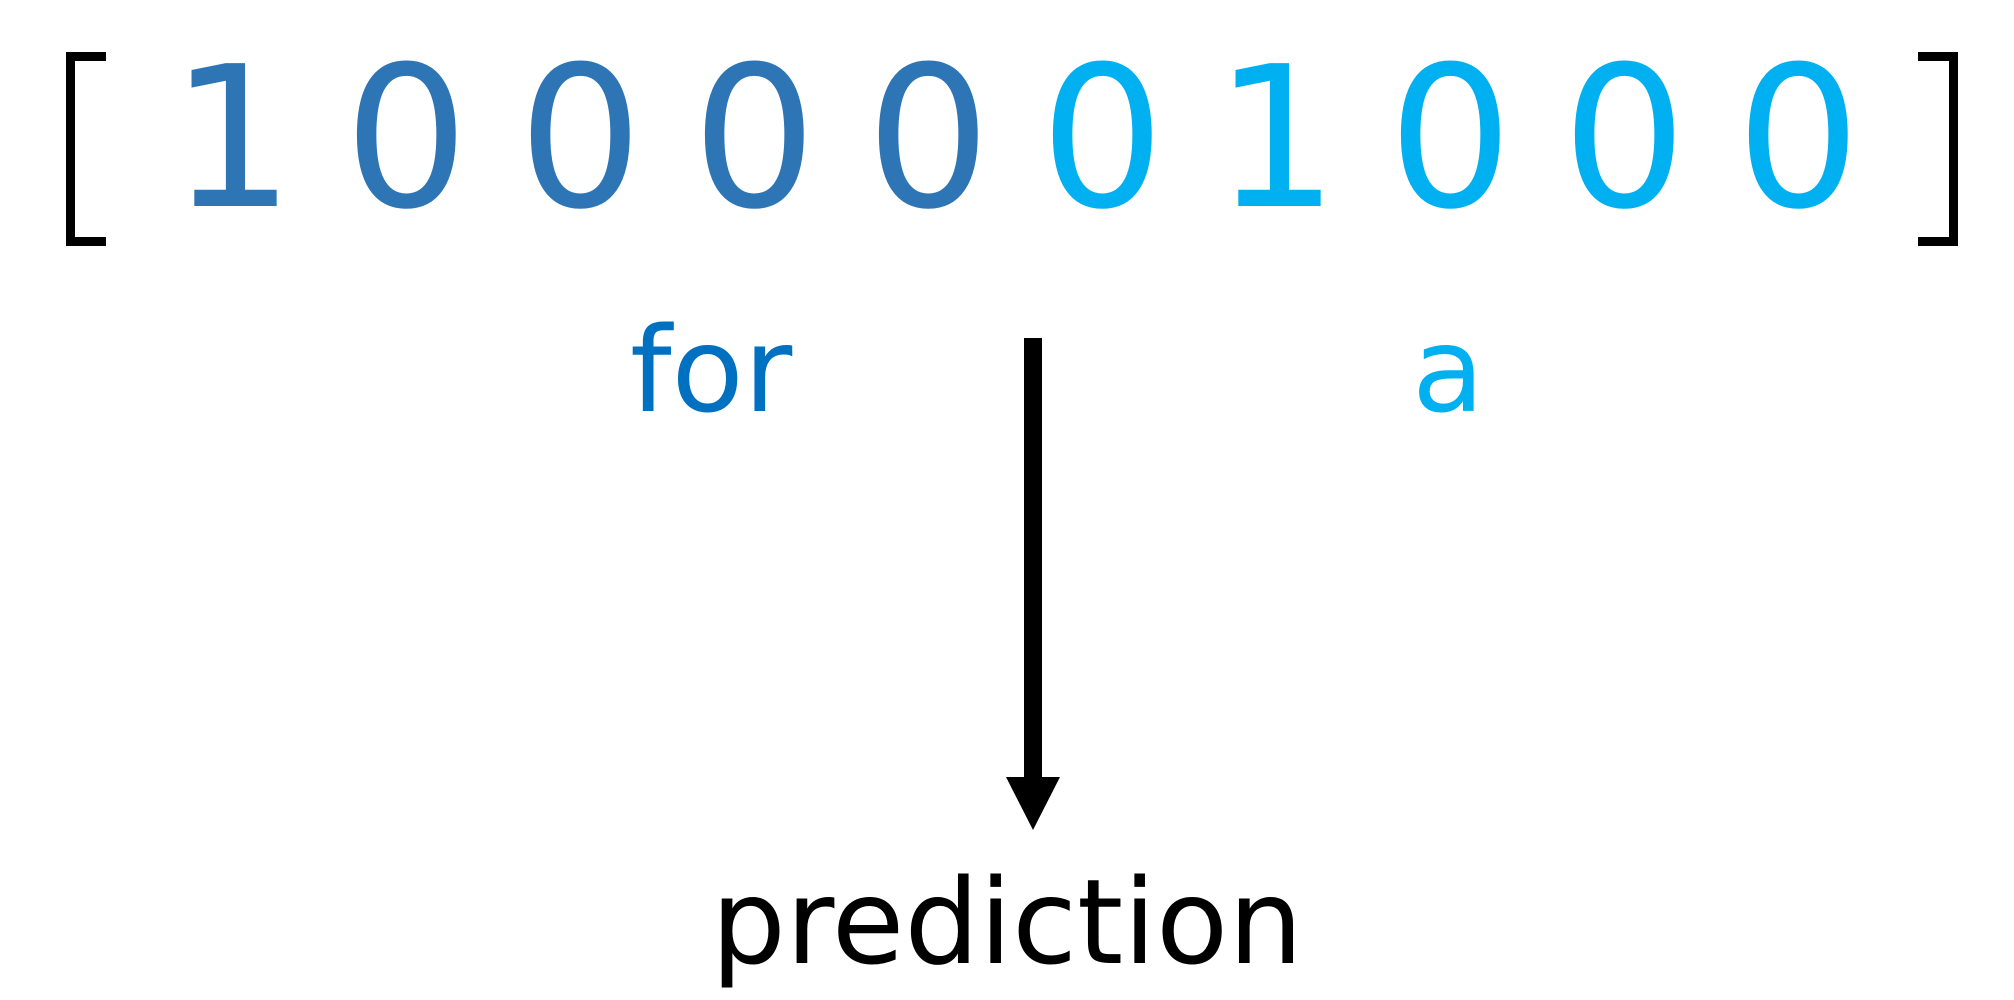 Image resolution: width=2014 pixels, height=1000 pixels. What do you see at coordinates (711, 370) in the screenshot?
I see `word-label-for: for` at bounding box center [711, 370].